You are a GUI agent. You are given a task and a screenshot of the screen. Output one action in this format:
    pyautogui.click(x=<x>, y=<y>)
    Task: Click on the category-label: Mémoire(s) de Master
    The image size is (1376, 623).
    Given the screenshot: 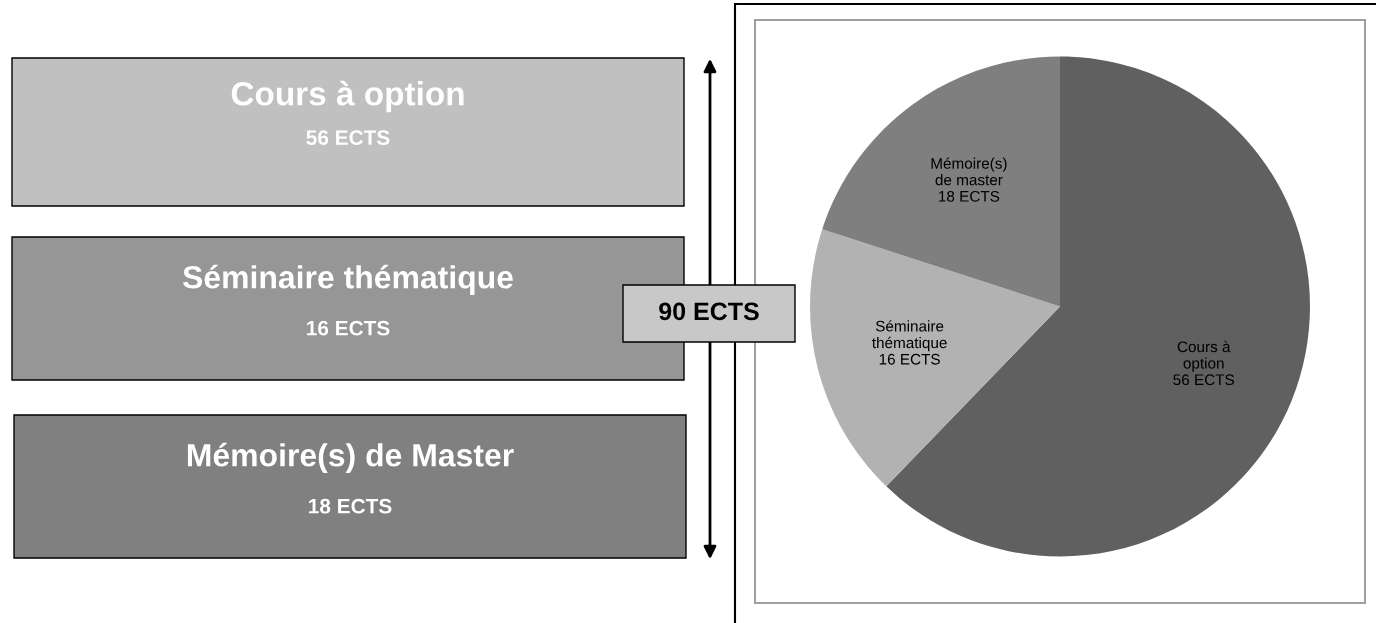 What is the action you would take?
    pyautogui.click(x=350, y=457)
    